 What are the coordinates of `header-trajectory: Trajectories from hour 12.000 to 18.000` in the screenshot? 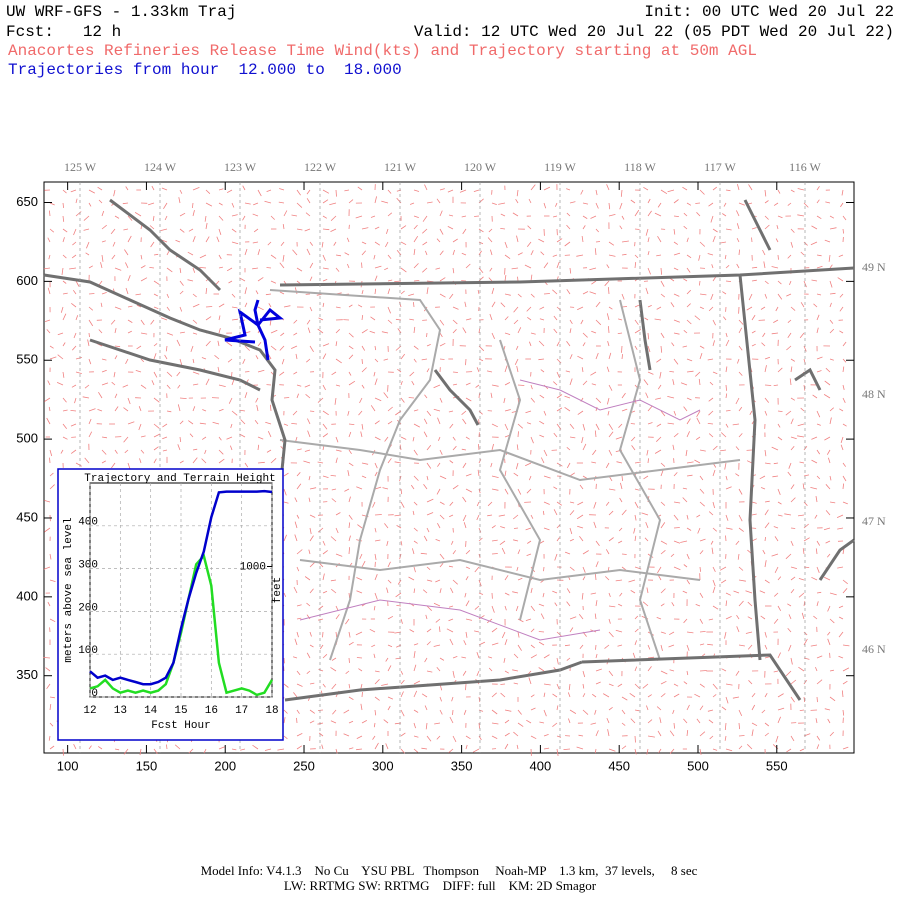 It's located at (205, 70).